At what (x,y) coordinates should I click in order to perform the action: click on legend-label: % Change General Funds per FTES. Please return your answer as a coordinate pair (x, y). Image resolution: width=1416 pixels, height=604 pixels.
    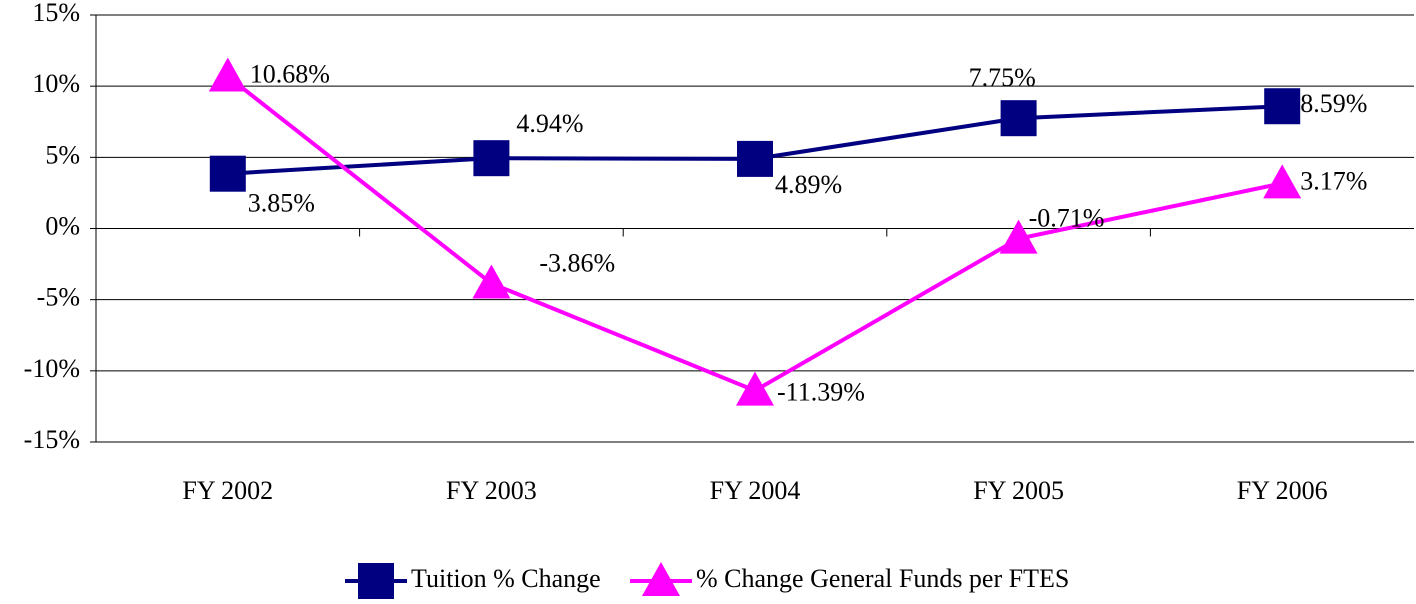
    Looking at the image, I should click on (882, 578).